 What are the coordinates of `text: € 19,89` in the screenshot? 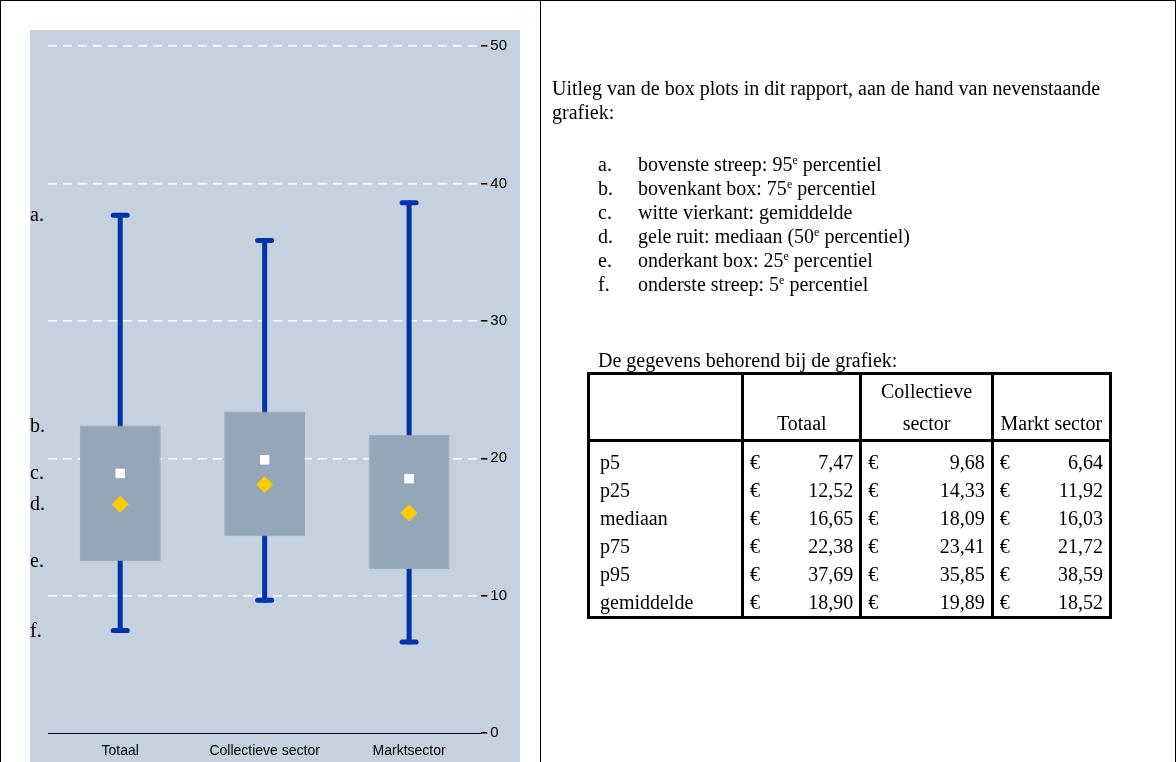 It's located at (926, 602).